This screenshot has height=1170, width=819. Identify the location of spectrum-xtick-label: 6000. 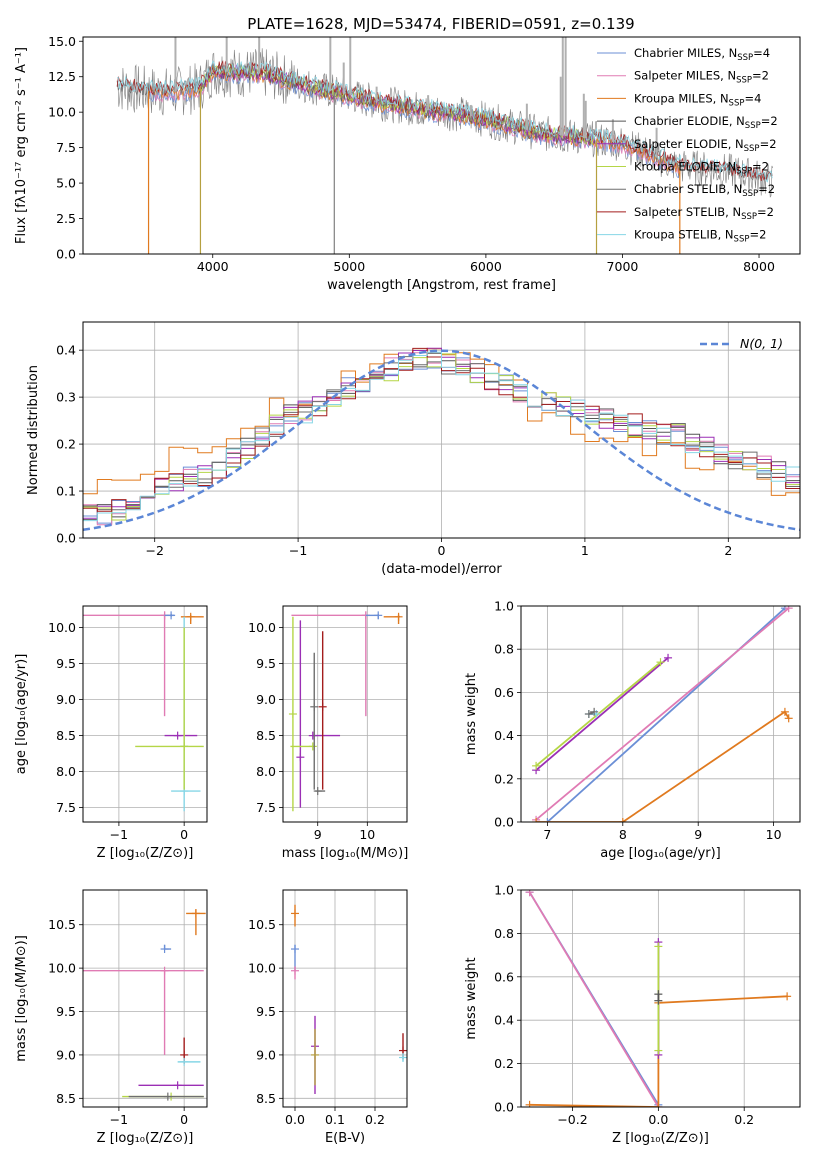
(486, 266).